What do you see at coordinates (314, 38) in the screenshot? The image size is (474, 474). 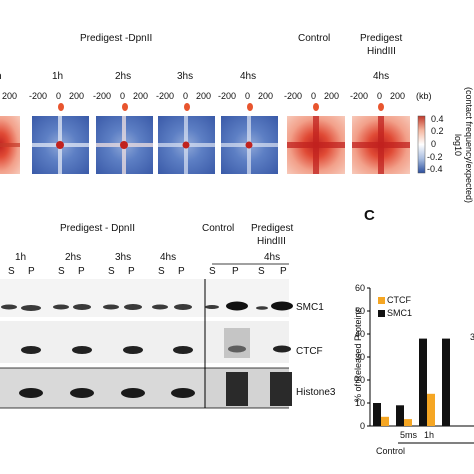 I see `panel-a-control-label: Control` at bounding box center [314, 38].